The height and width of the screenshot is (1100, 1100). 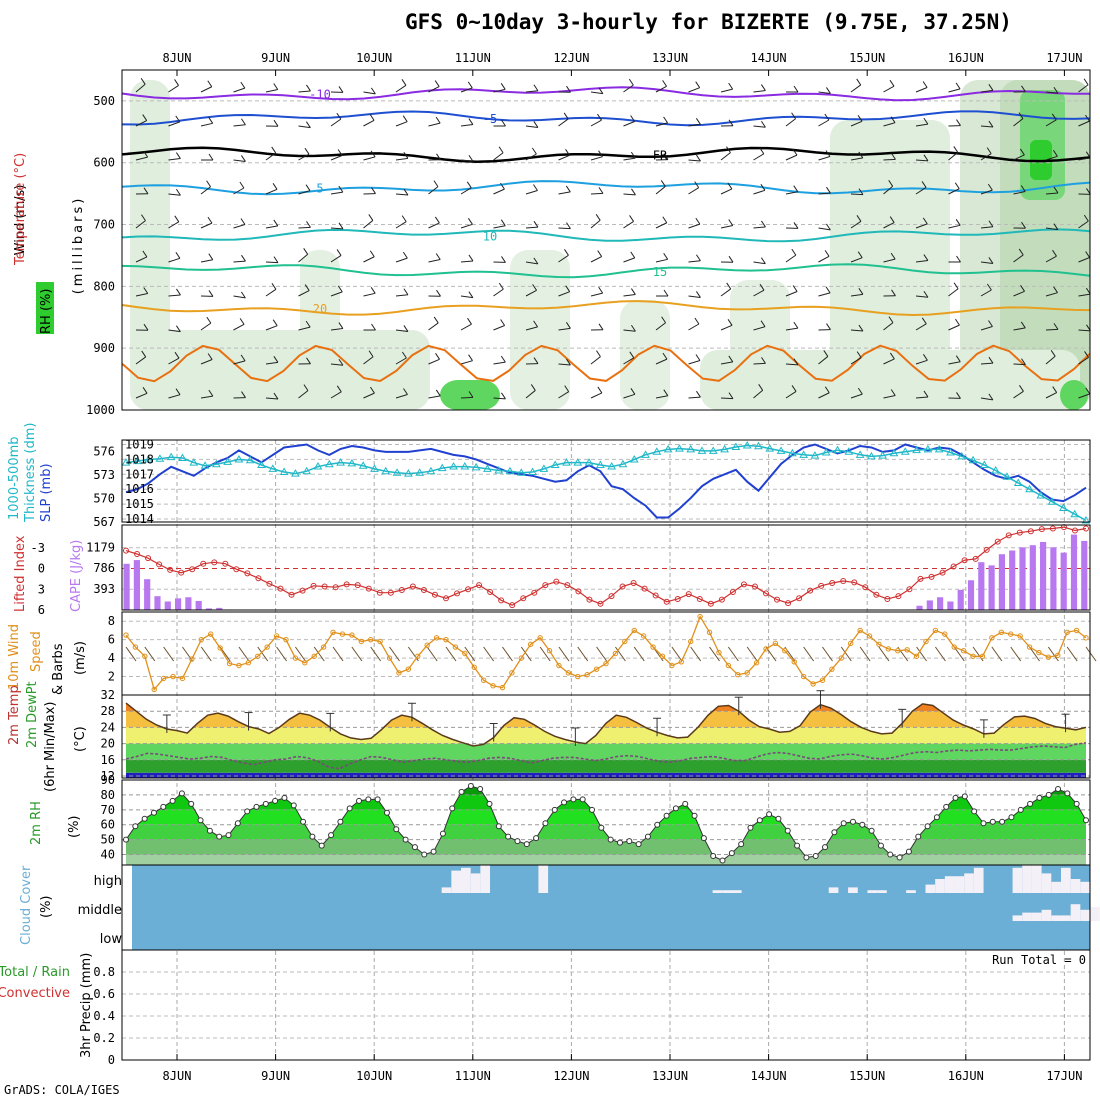 I want to click on temp-tick-label: 12, so click(x=108, y=776).